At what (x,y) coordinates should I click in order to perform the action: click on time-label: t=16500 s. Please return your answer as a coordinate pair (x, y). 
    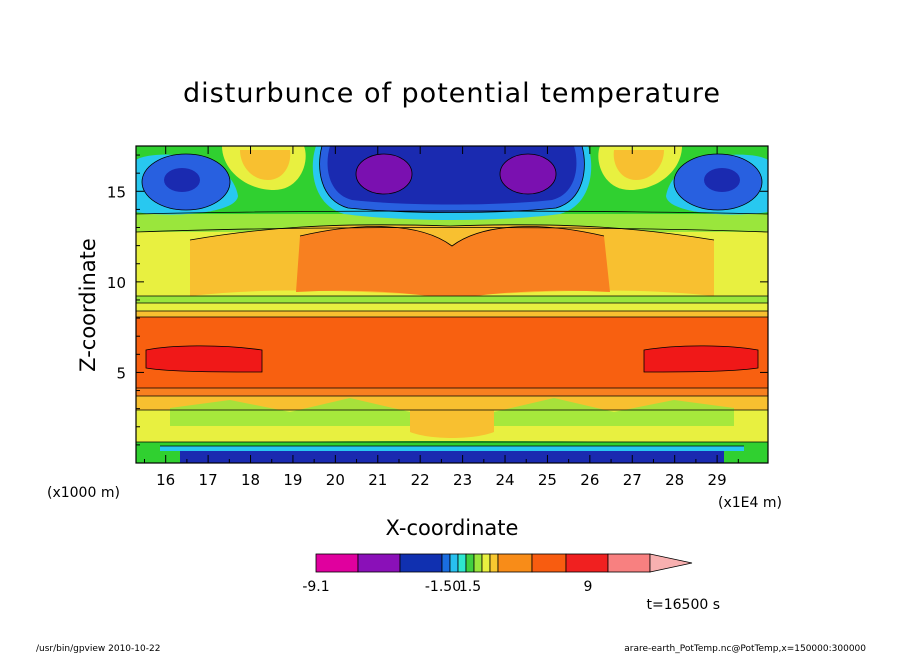
    Looking at the image, I should click on (684, 605).